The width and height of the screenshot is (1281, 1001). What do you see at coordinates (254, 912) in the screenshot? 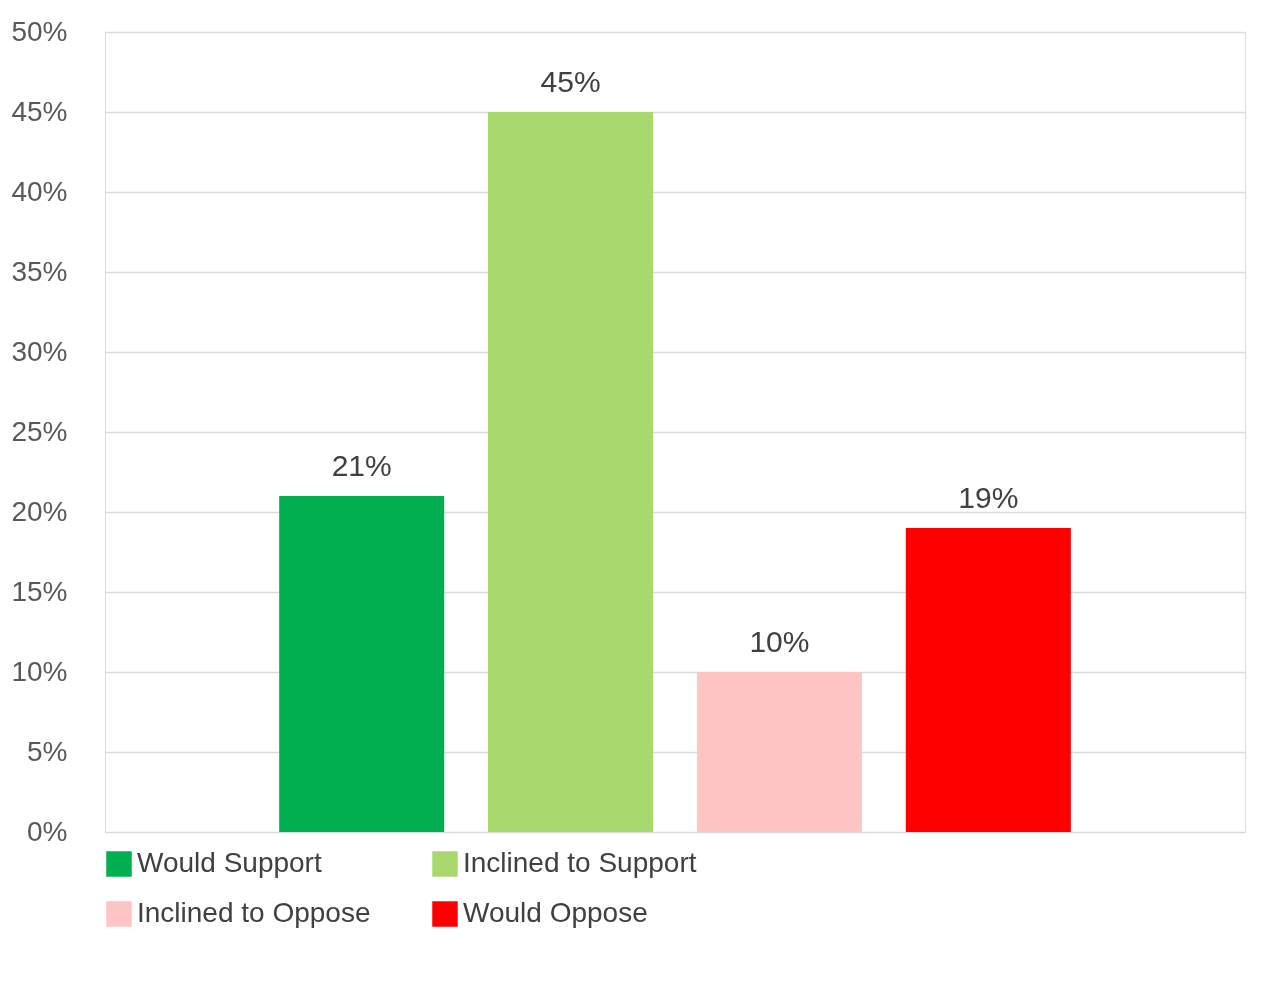
I see `legend-label: Inclined to Oppose` at bounding box center [254, 912].